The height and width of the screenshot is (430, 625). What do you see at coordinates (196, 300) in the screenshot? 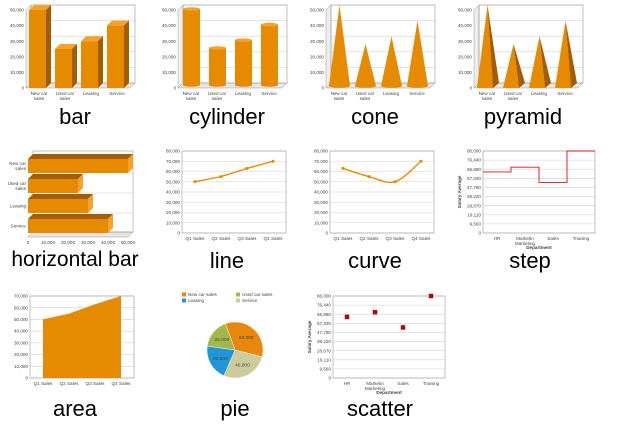
I see `legend-label: Leasing` at bounding box center [196, 300].